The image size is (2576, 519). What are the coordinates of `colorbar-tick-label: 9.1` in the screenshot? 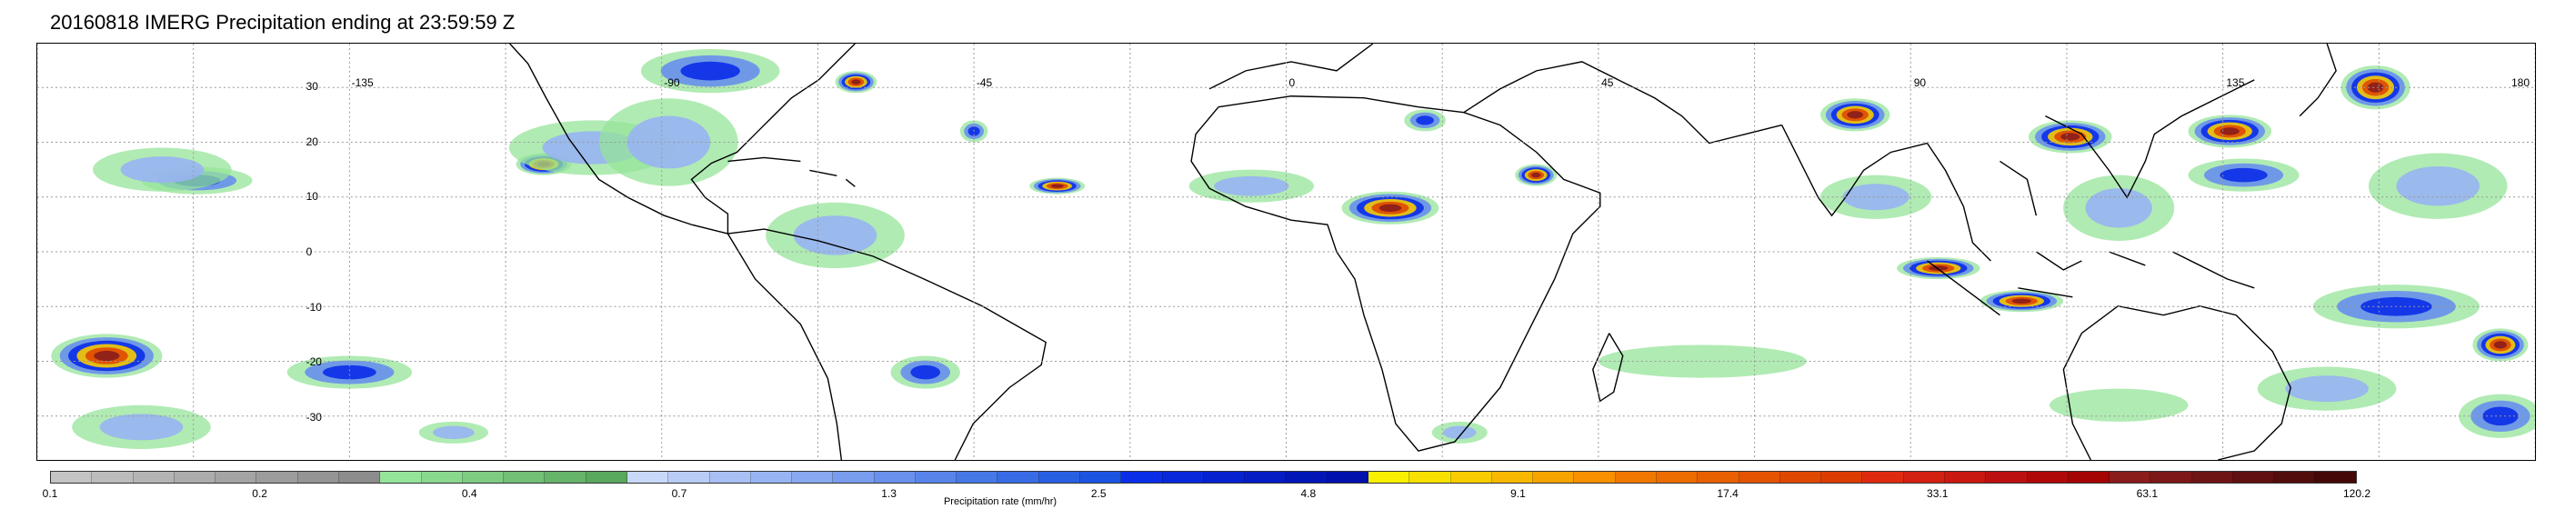 It's located at (1518, 493).